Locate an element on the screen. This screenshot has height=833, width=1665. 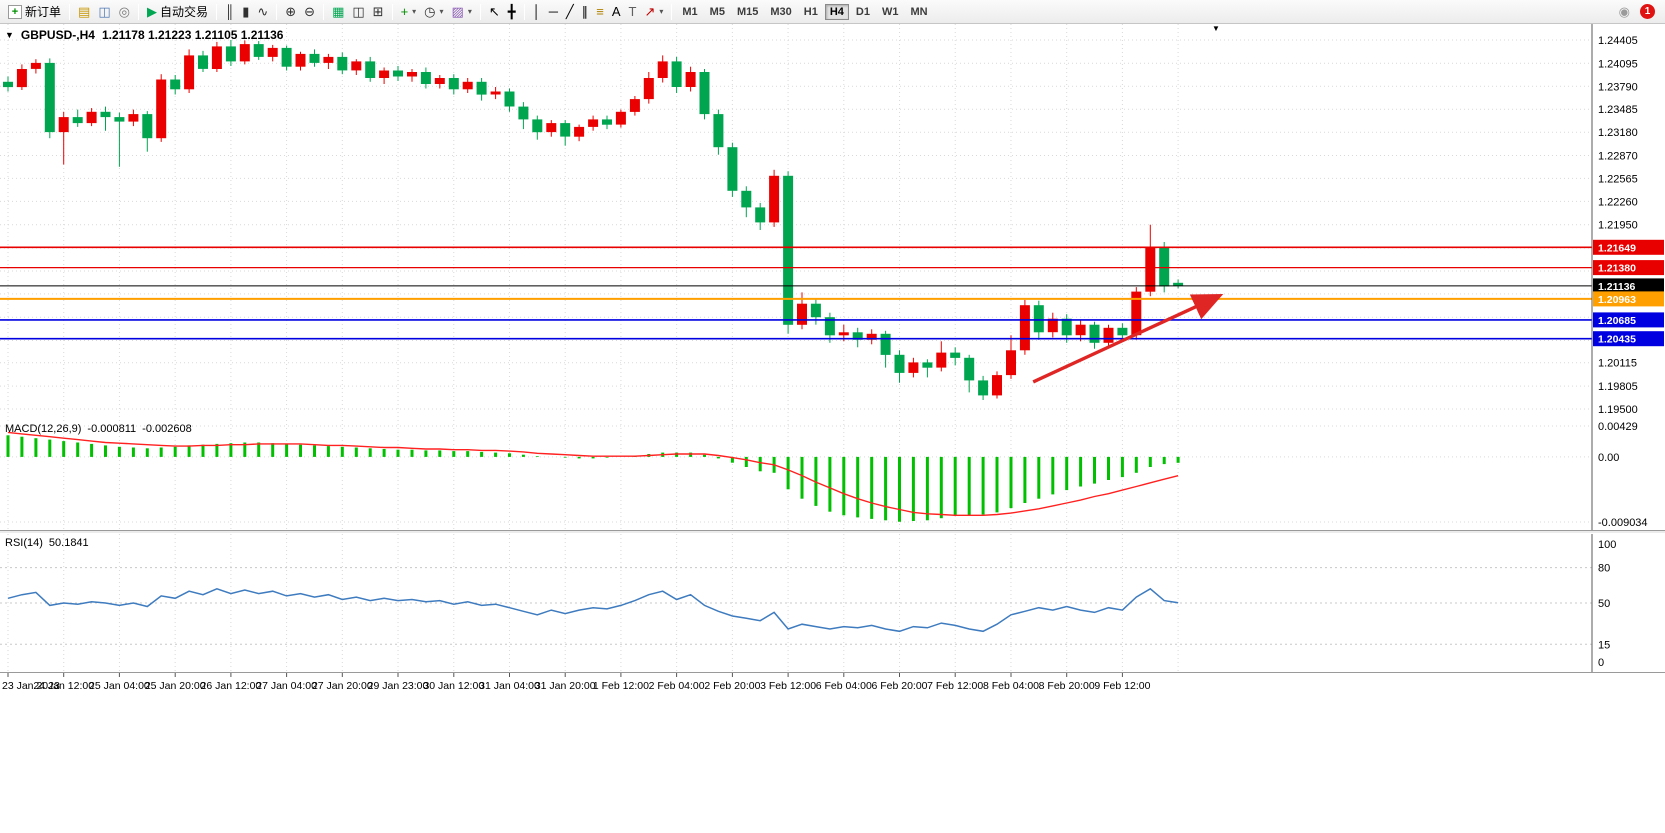
pane-splitter is located at coordinates (832, 532).